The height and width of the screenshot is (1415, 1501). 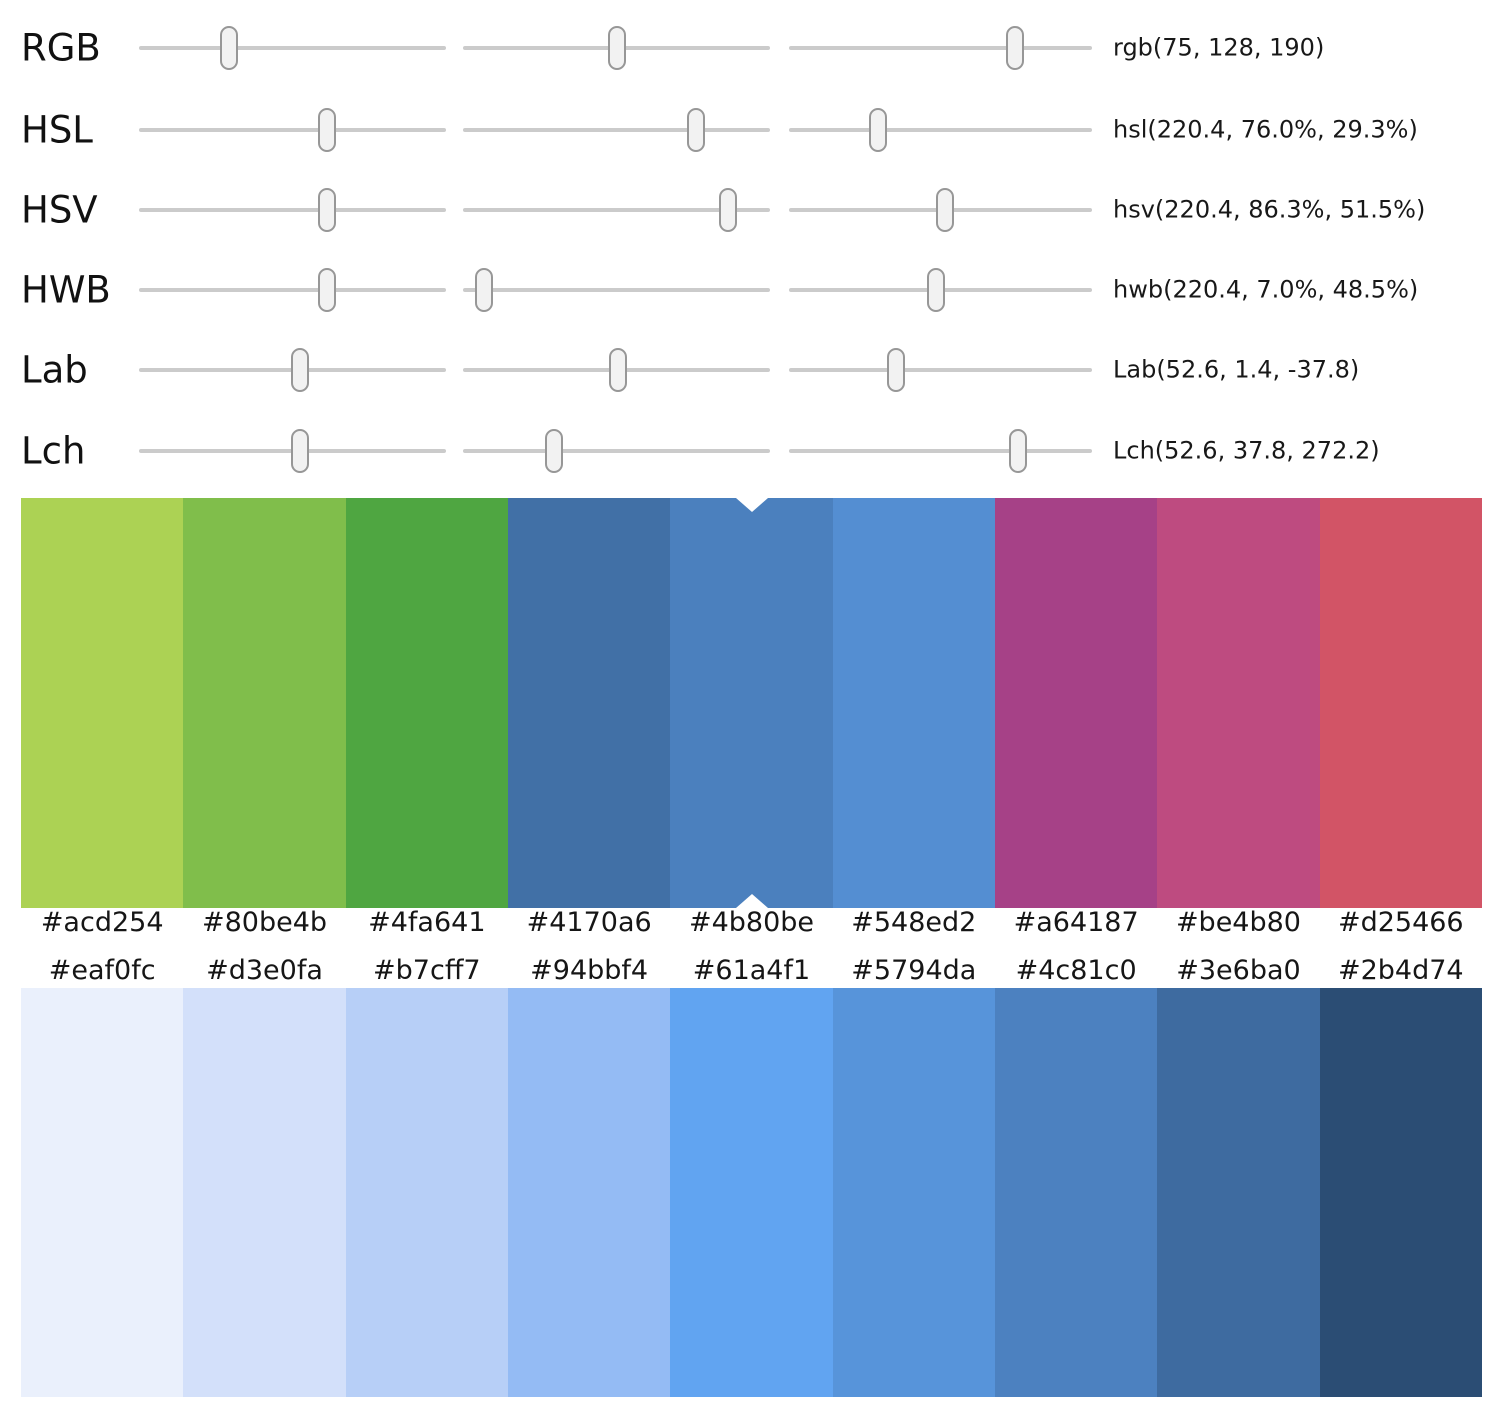 I want to click on rgb-slider-3-thumb, so click(x=1014, y=48).